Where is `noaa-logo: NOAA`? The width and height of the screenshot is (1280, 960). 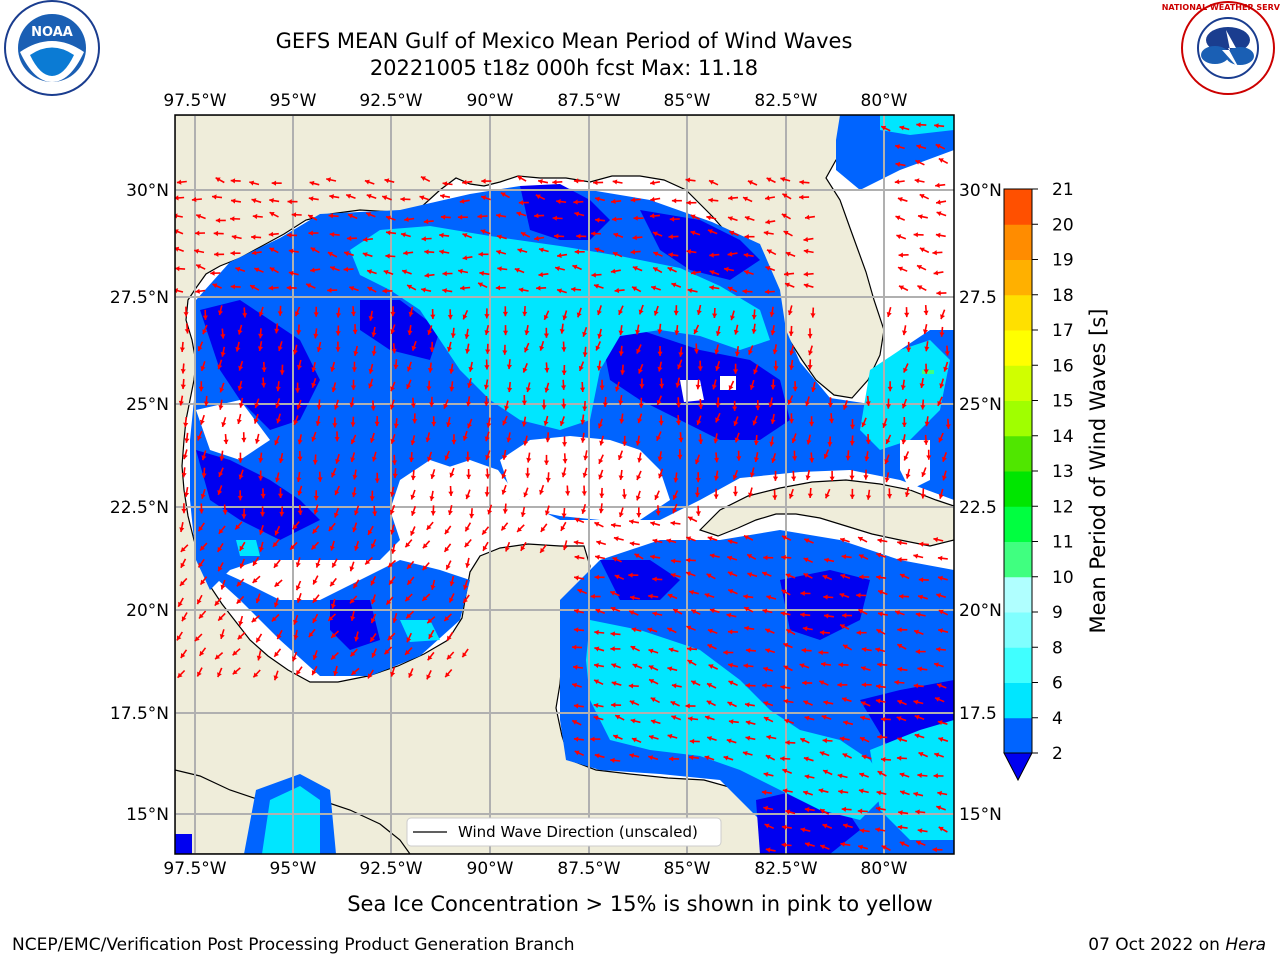
noaa-logo: NOAA is located at coordinates (52, 48).